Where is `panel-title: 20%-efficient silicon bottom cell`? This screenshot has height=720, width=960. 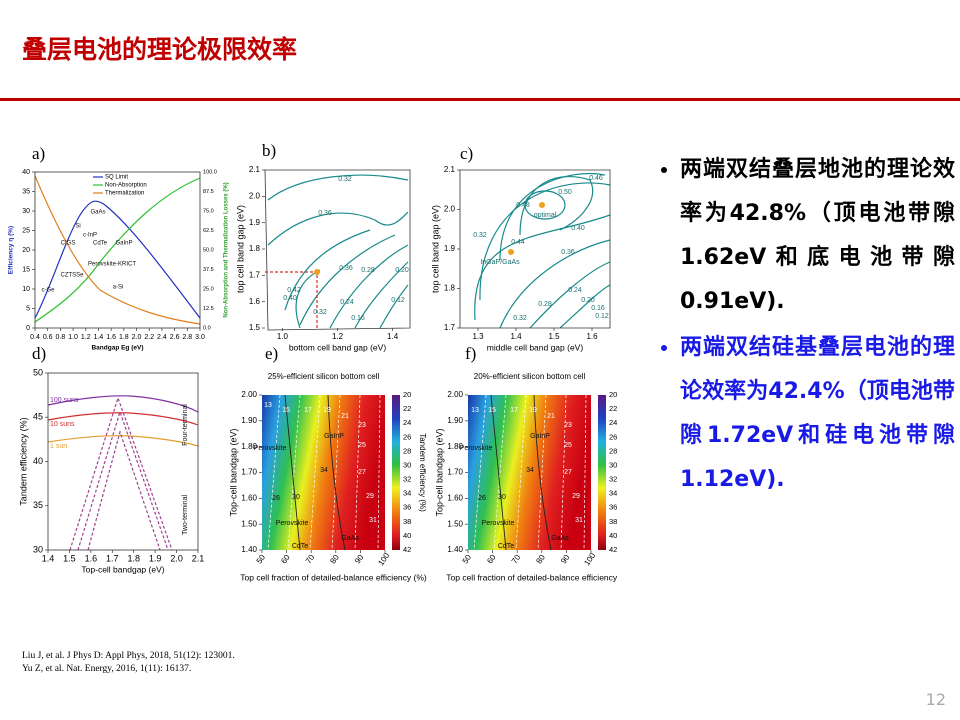 panel-title: 20%-efficient silicon bottom cell is located at coordinates (530, 376).